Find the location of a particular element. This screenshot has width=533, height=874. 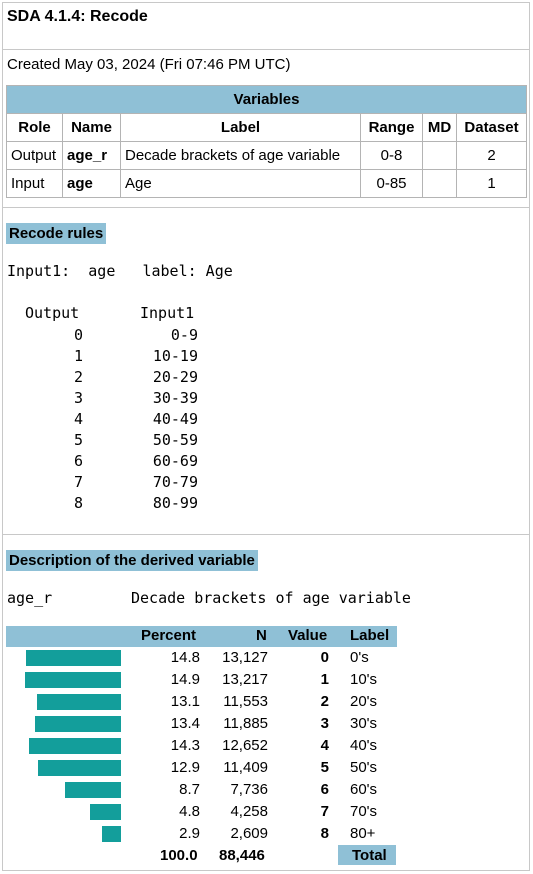

freq-percent: 13.4 is located at coordinates (185, 723).